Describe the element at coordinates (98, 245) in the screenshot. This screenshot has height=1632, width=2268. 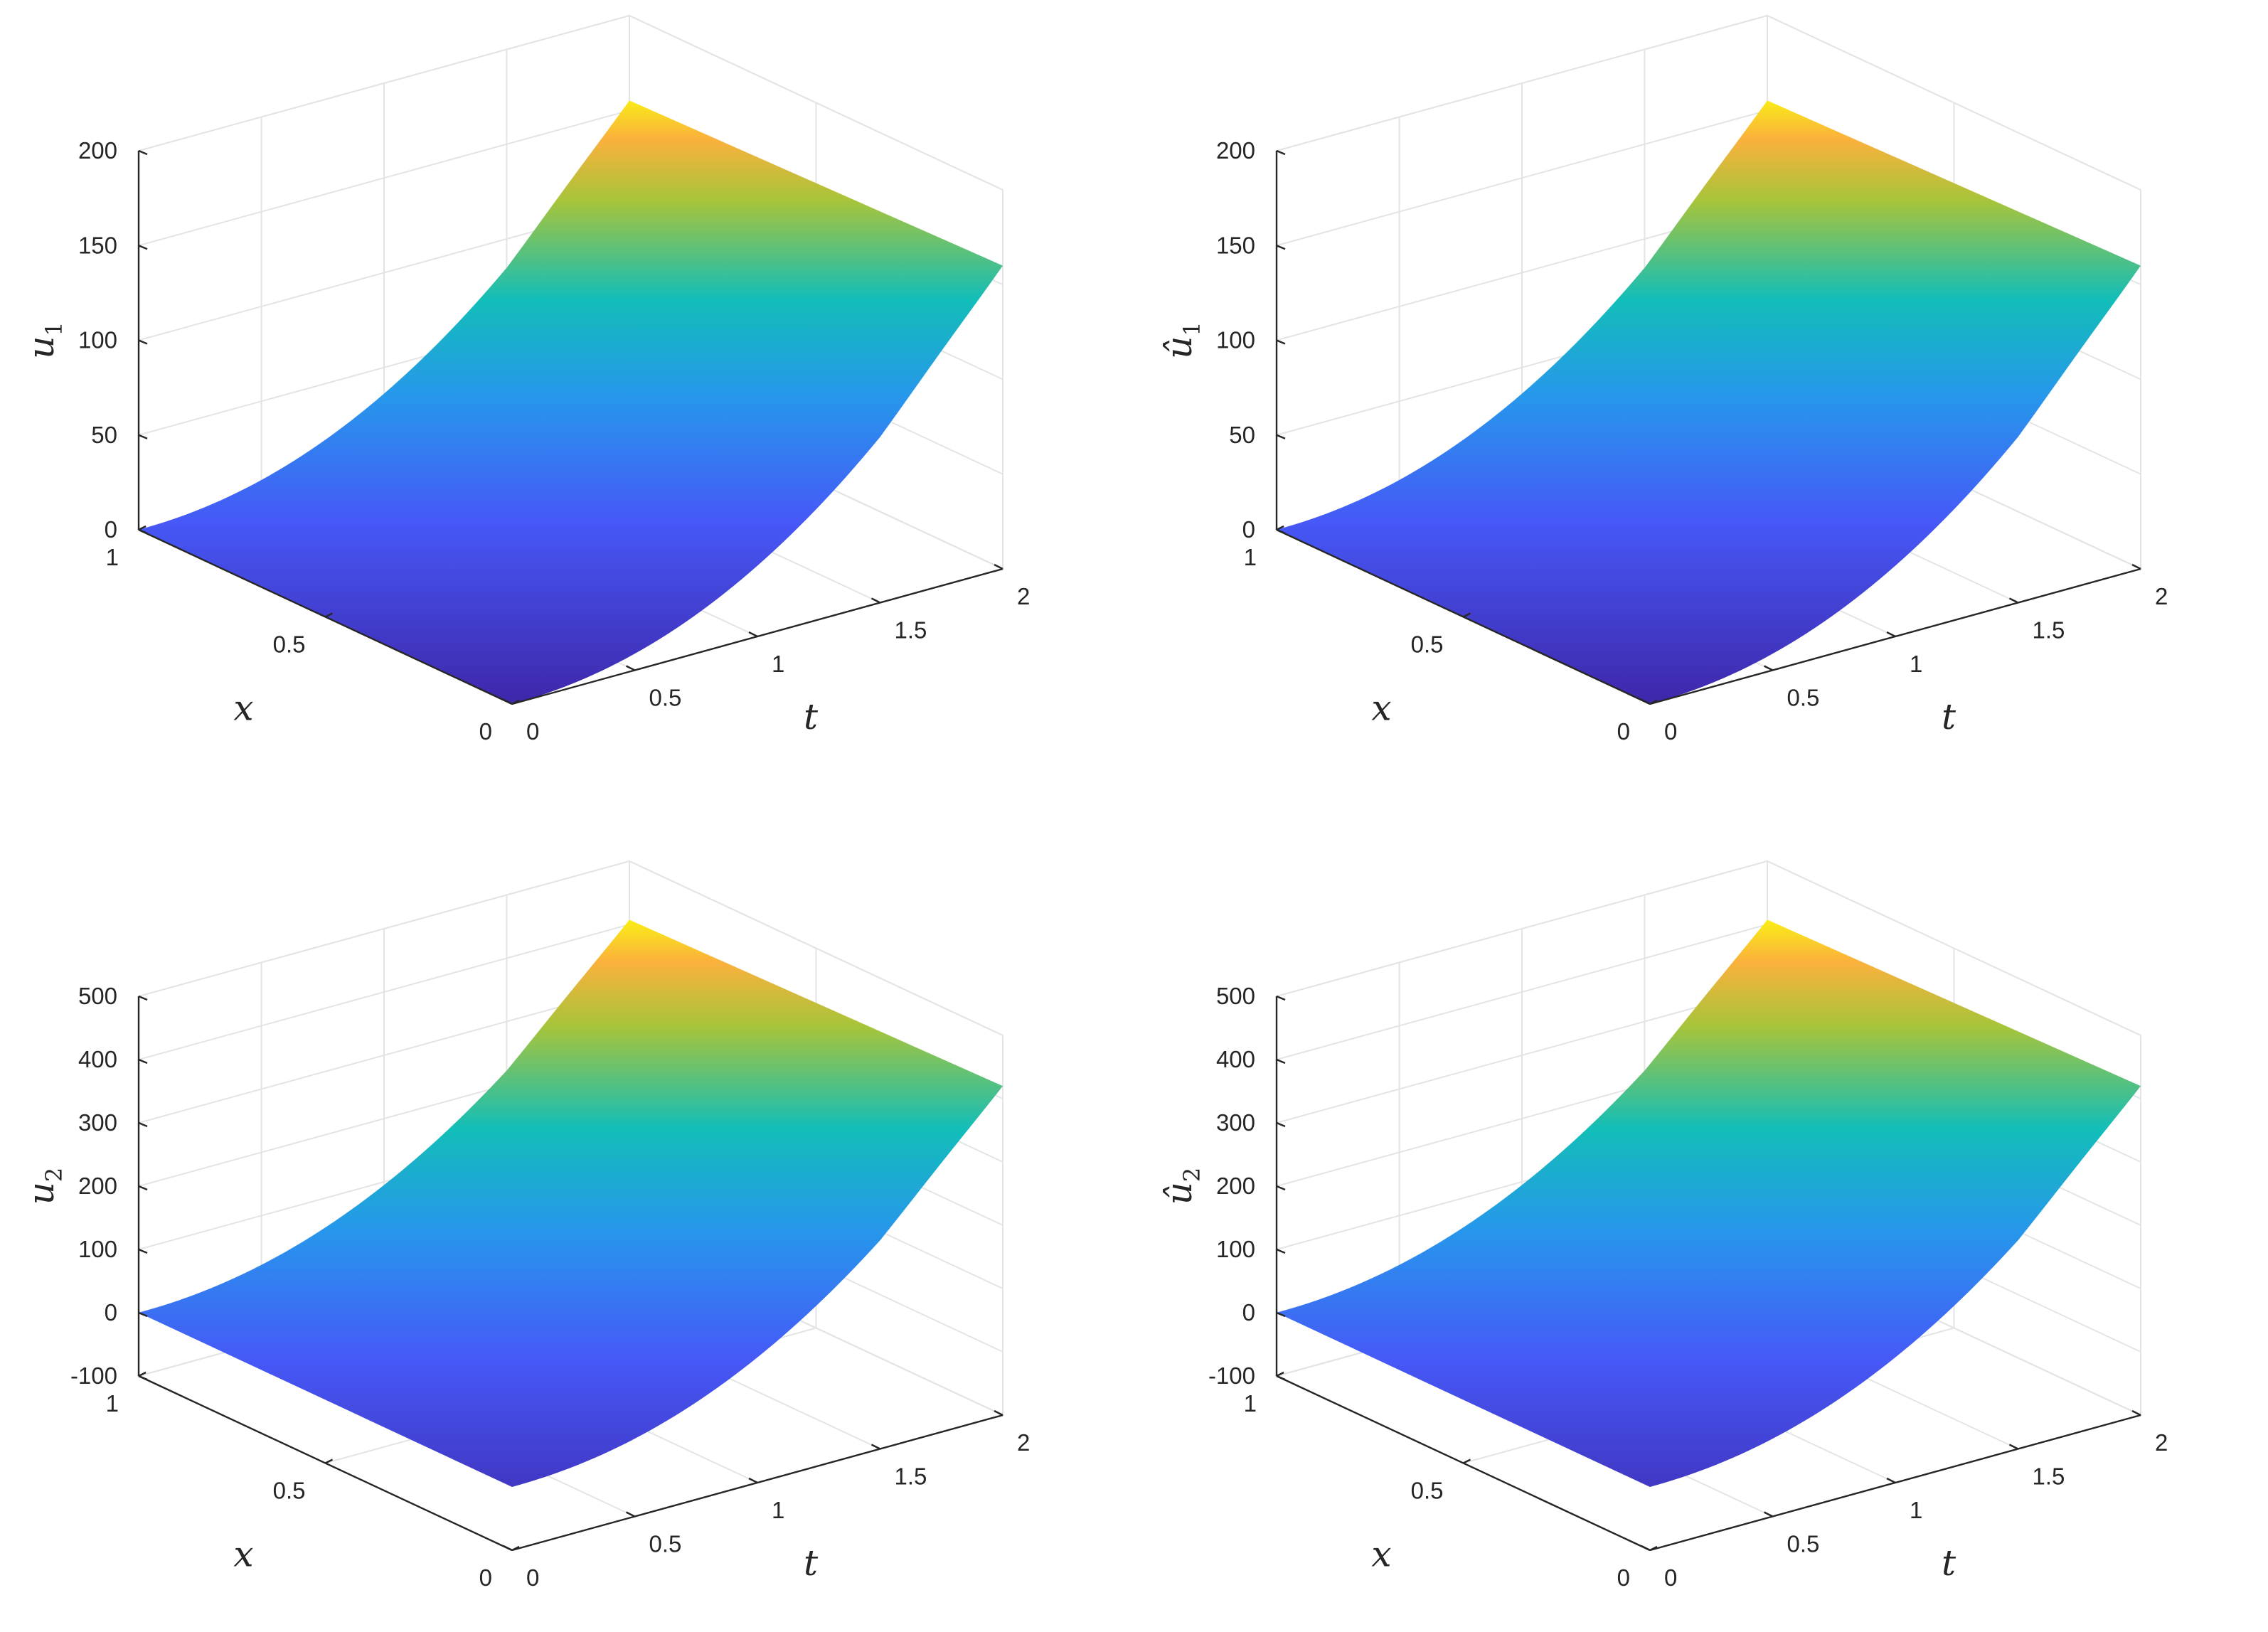
I see `z-tick-label: 150` at that location.